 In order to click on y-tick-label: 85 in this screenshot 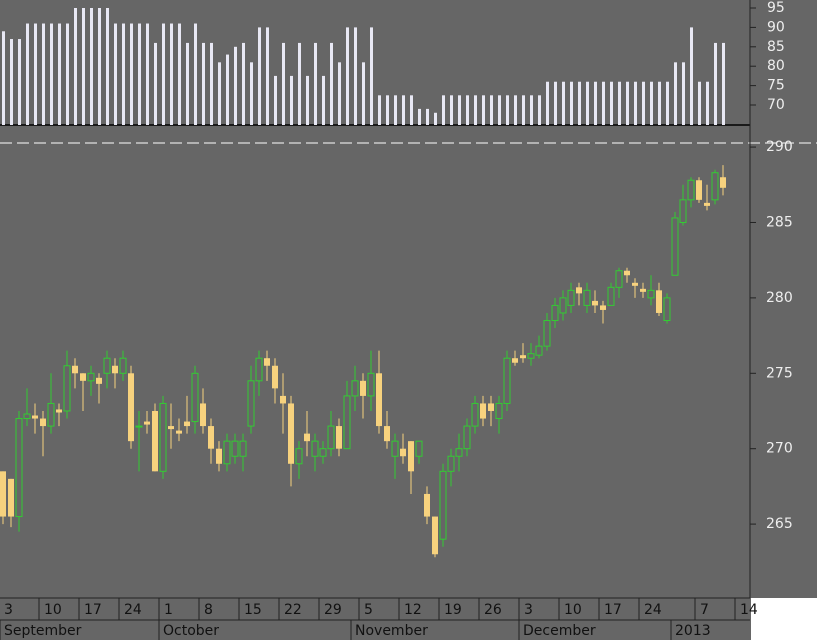, I will do `click(776, 47)`.